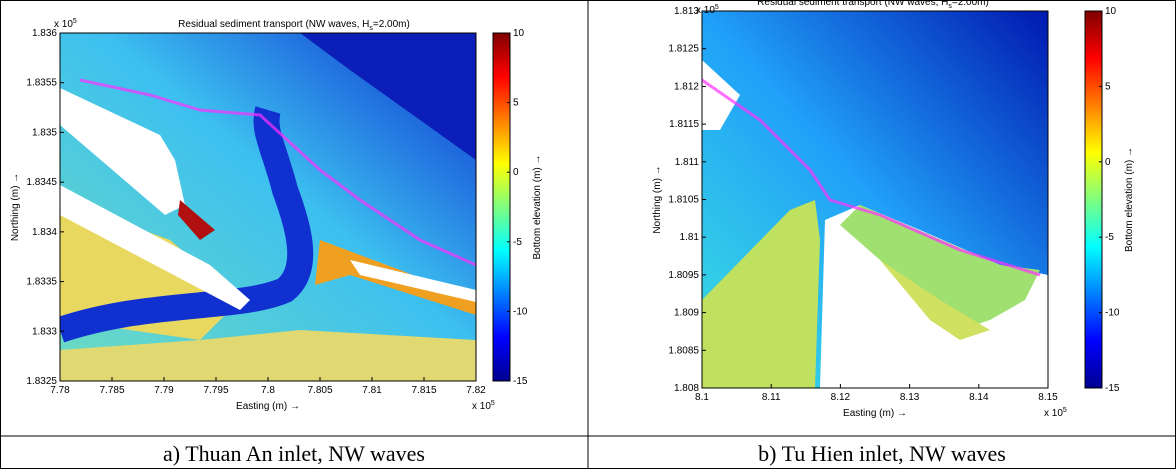 The height and width of the screenshot is (474, 1176). I want to click on y-tick-label: 1.8085, so click(683, 350).